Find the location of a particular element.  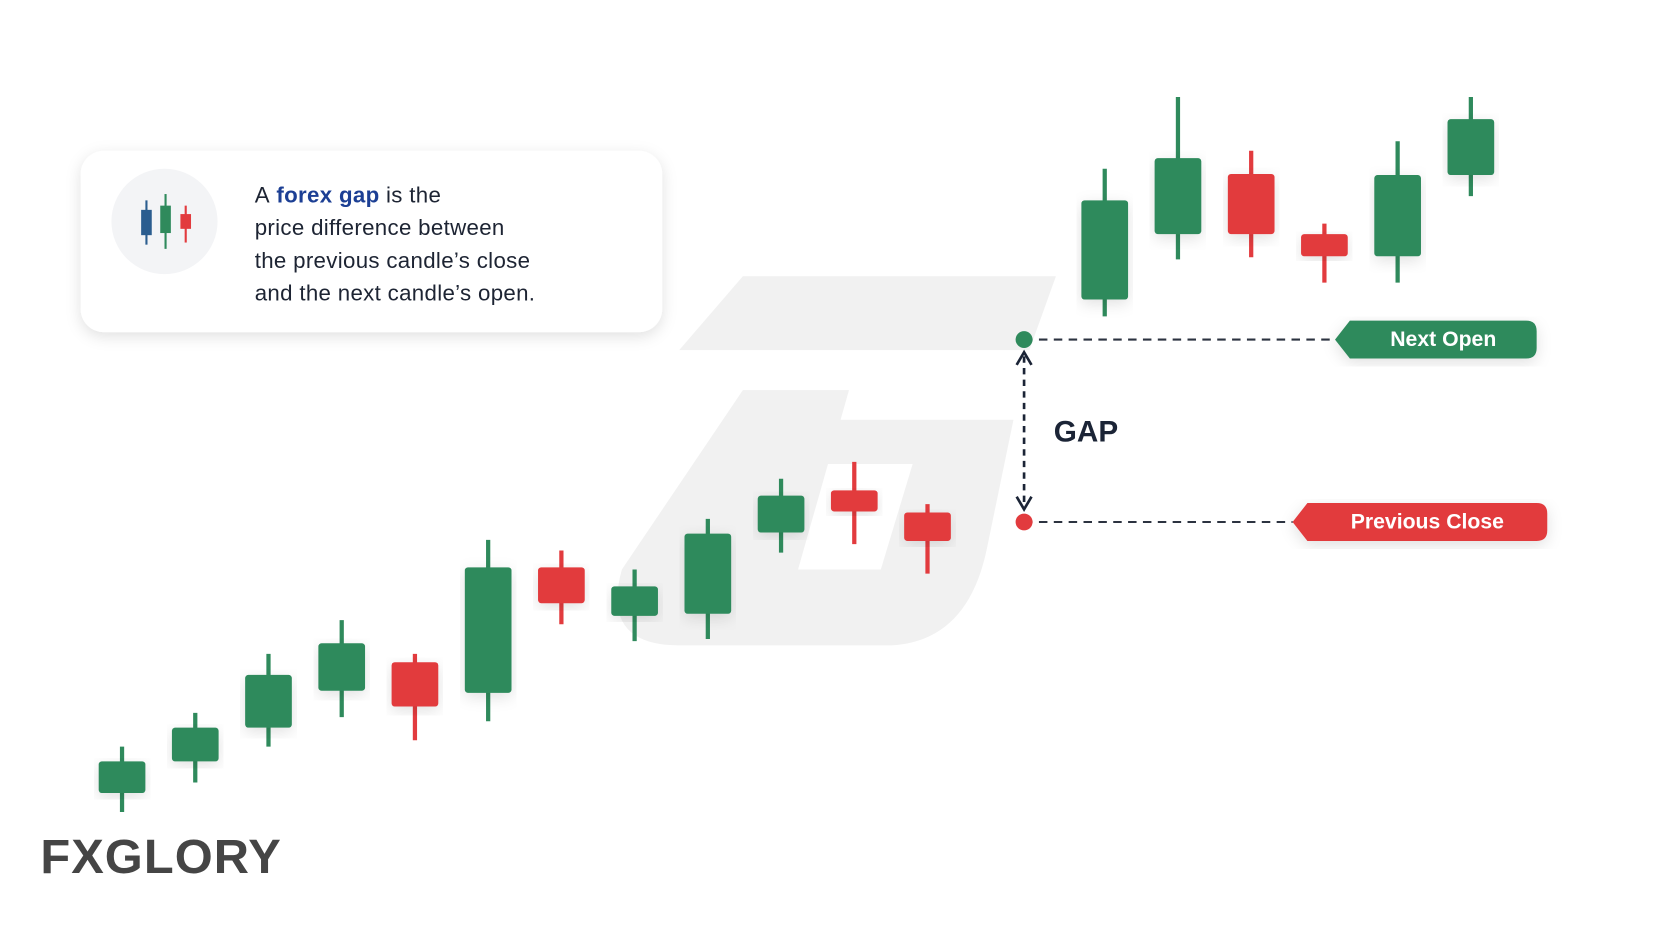

card-box is located at coordinates (371, 241).